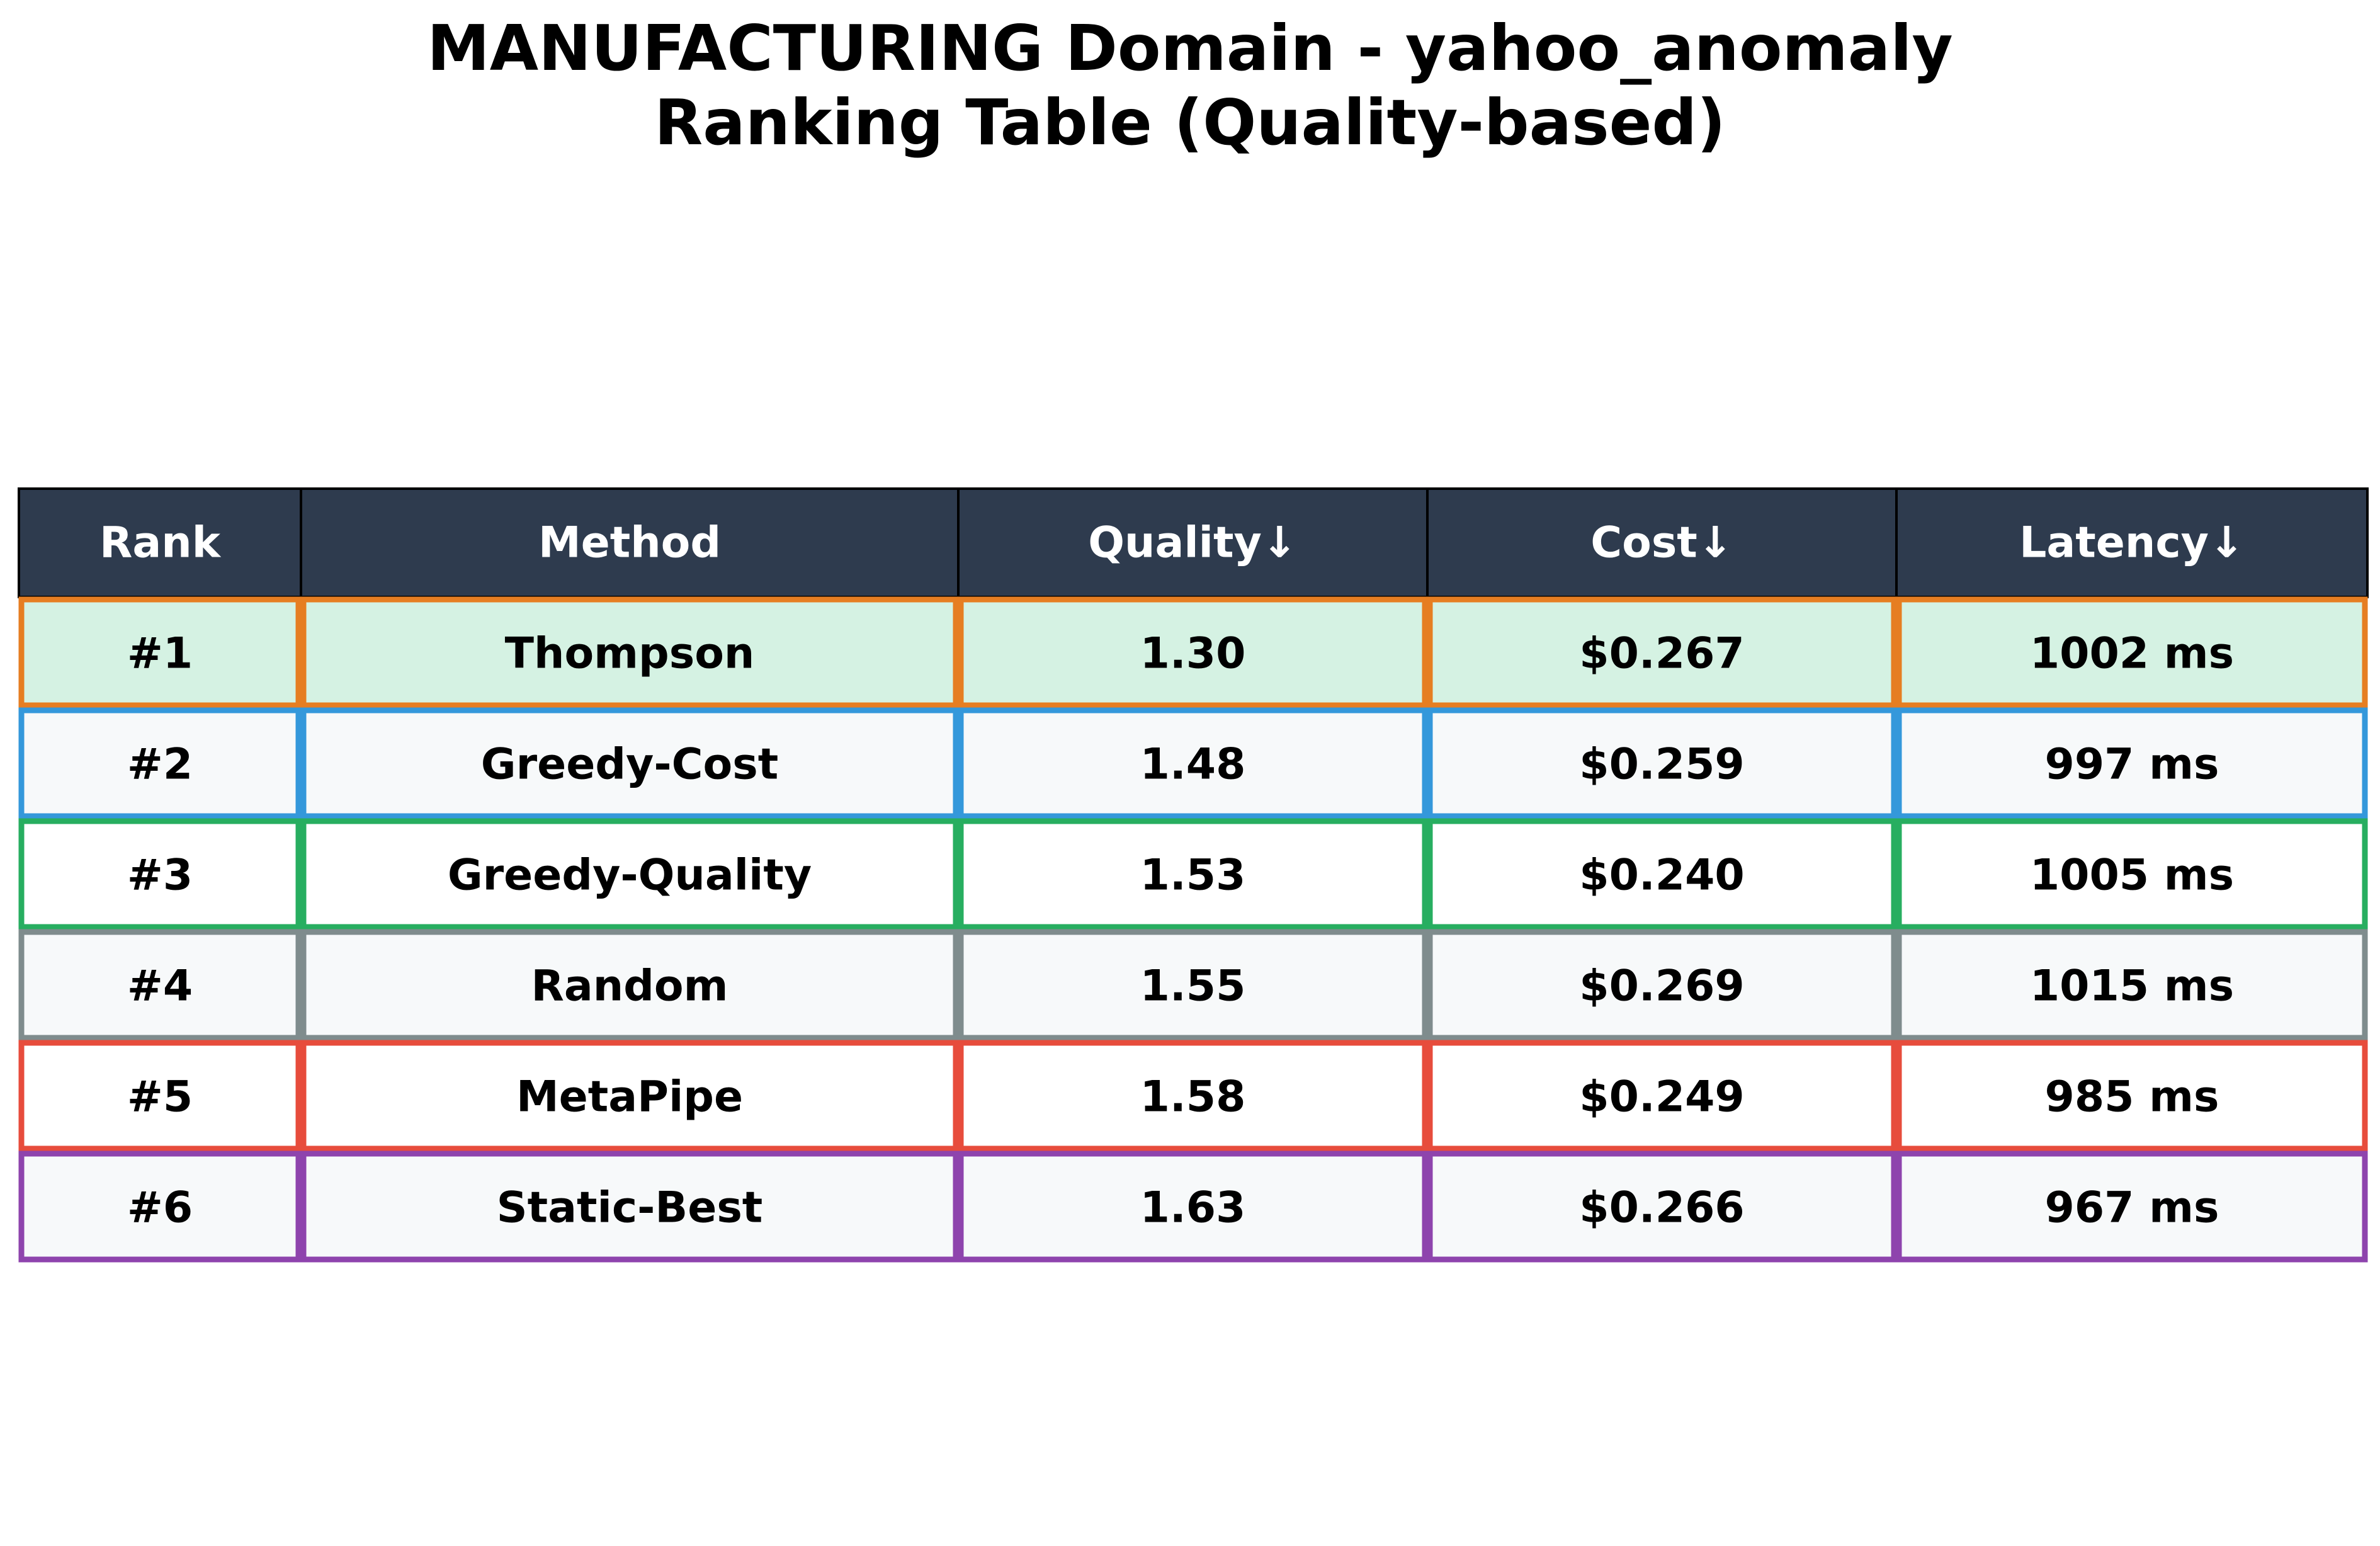  I want to click on rank-cell-text: #6, so click(160, 1208).